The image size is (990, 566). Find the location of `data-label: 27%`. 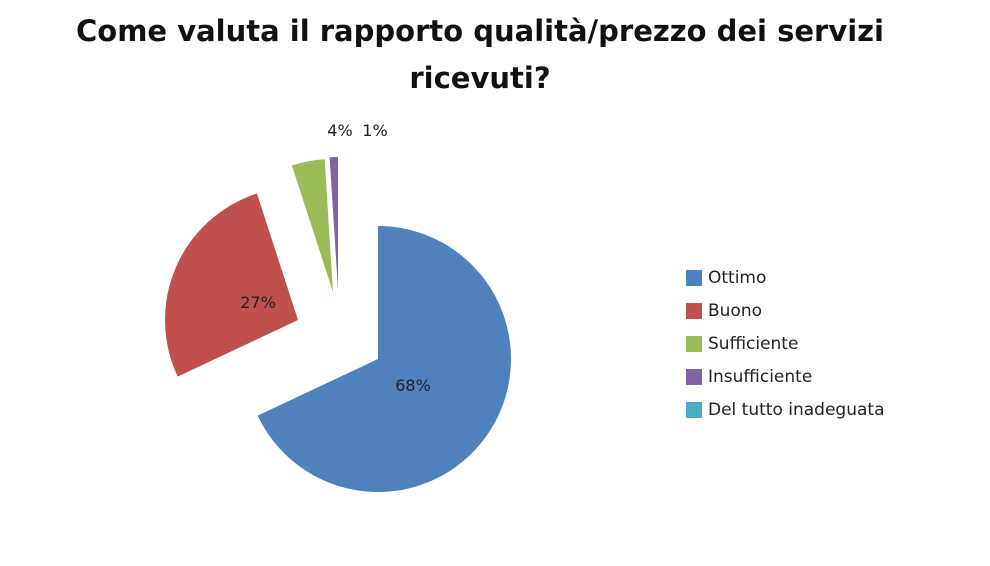

data-label: 27% is located at coordinates (258, 302).